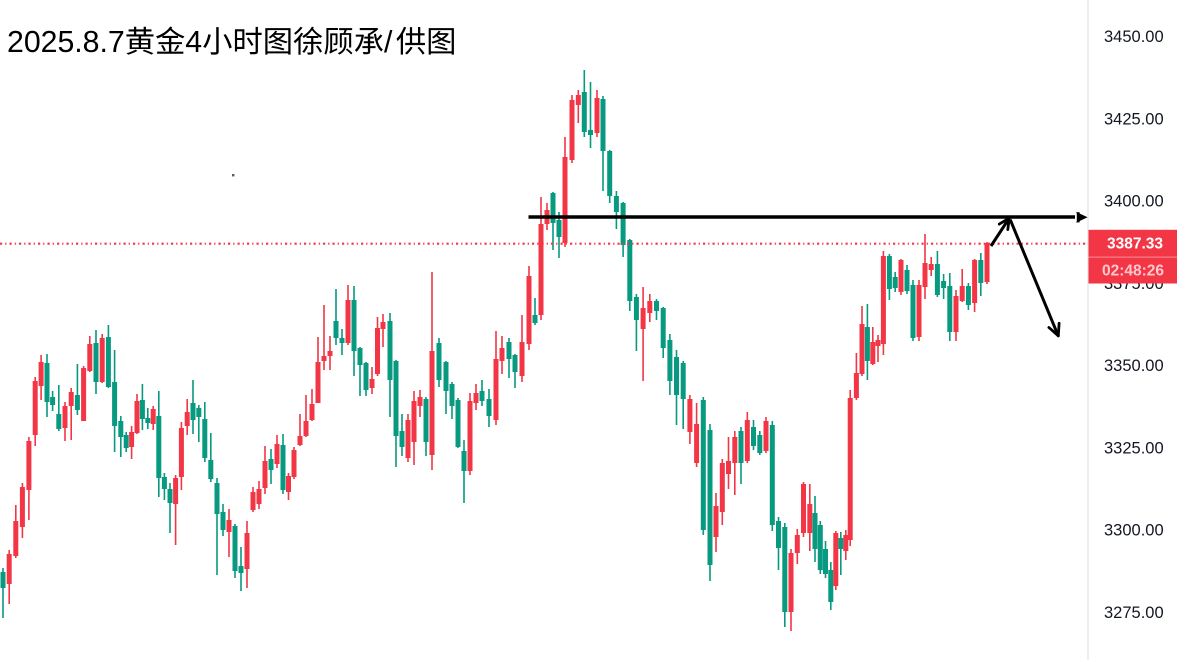 The width and height of the screenshot is (1177, 660). I want to click on svg-text: 3350.00, so click(1134, 366).